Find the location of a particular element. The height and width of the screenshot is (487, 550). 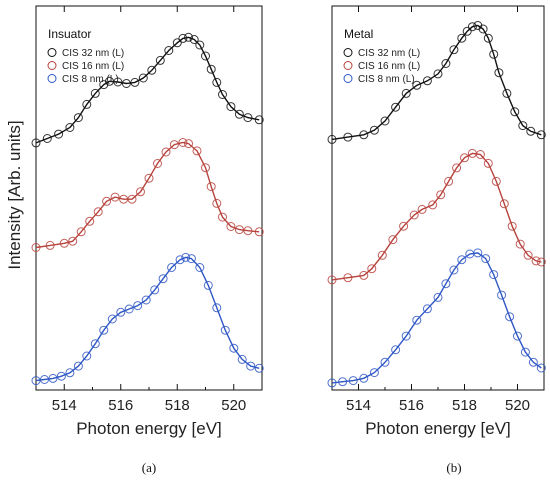

legend-label: CIS 32 nm (L) is located at coordinates (389, 53).